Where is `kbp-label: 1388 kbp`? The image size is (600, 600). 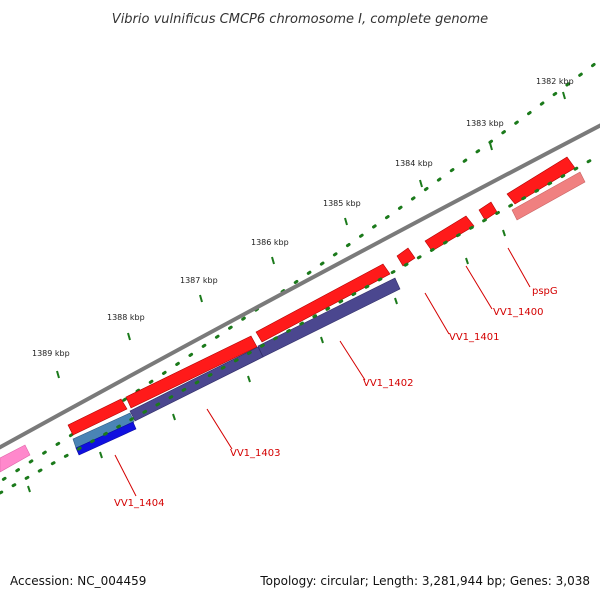
kbp-label: 1388 kbp is located at coordinates (126, 317).